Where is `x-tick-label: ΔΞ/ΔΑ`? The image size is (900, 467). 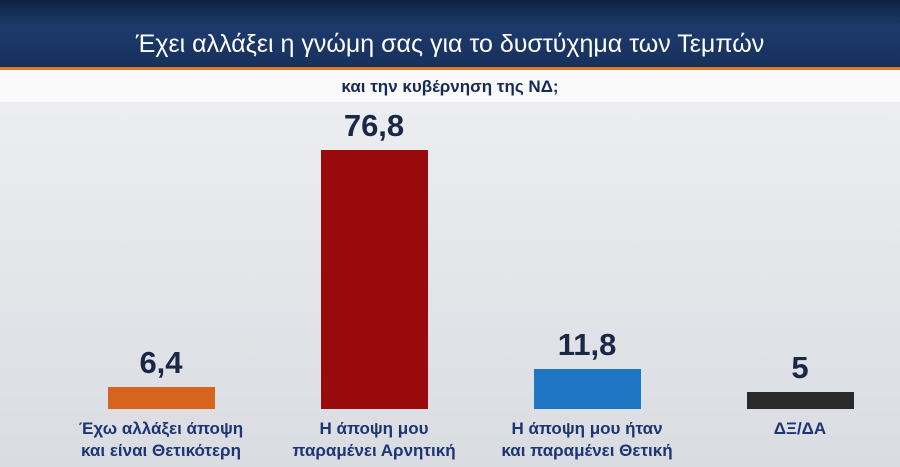
x-tick-label: ΔΞ/ΔΑ is located at coordinates (800, 428).